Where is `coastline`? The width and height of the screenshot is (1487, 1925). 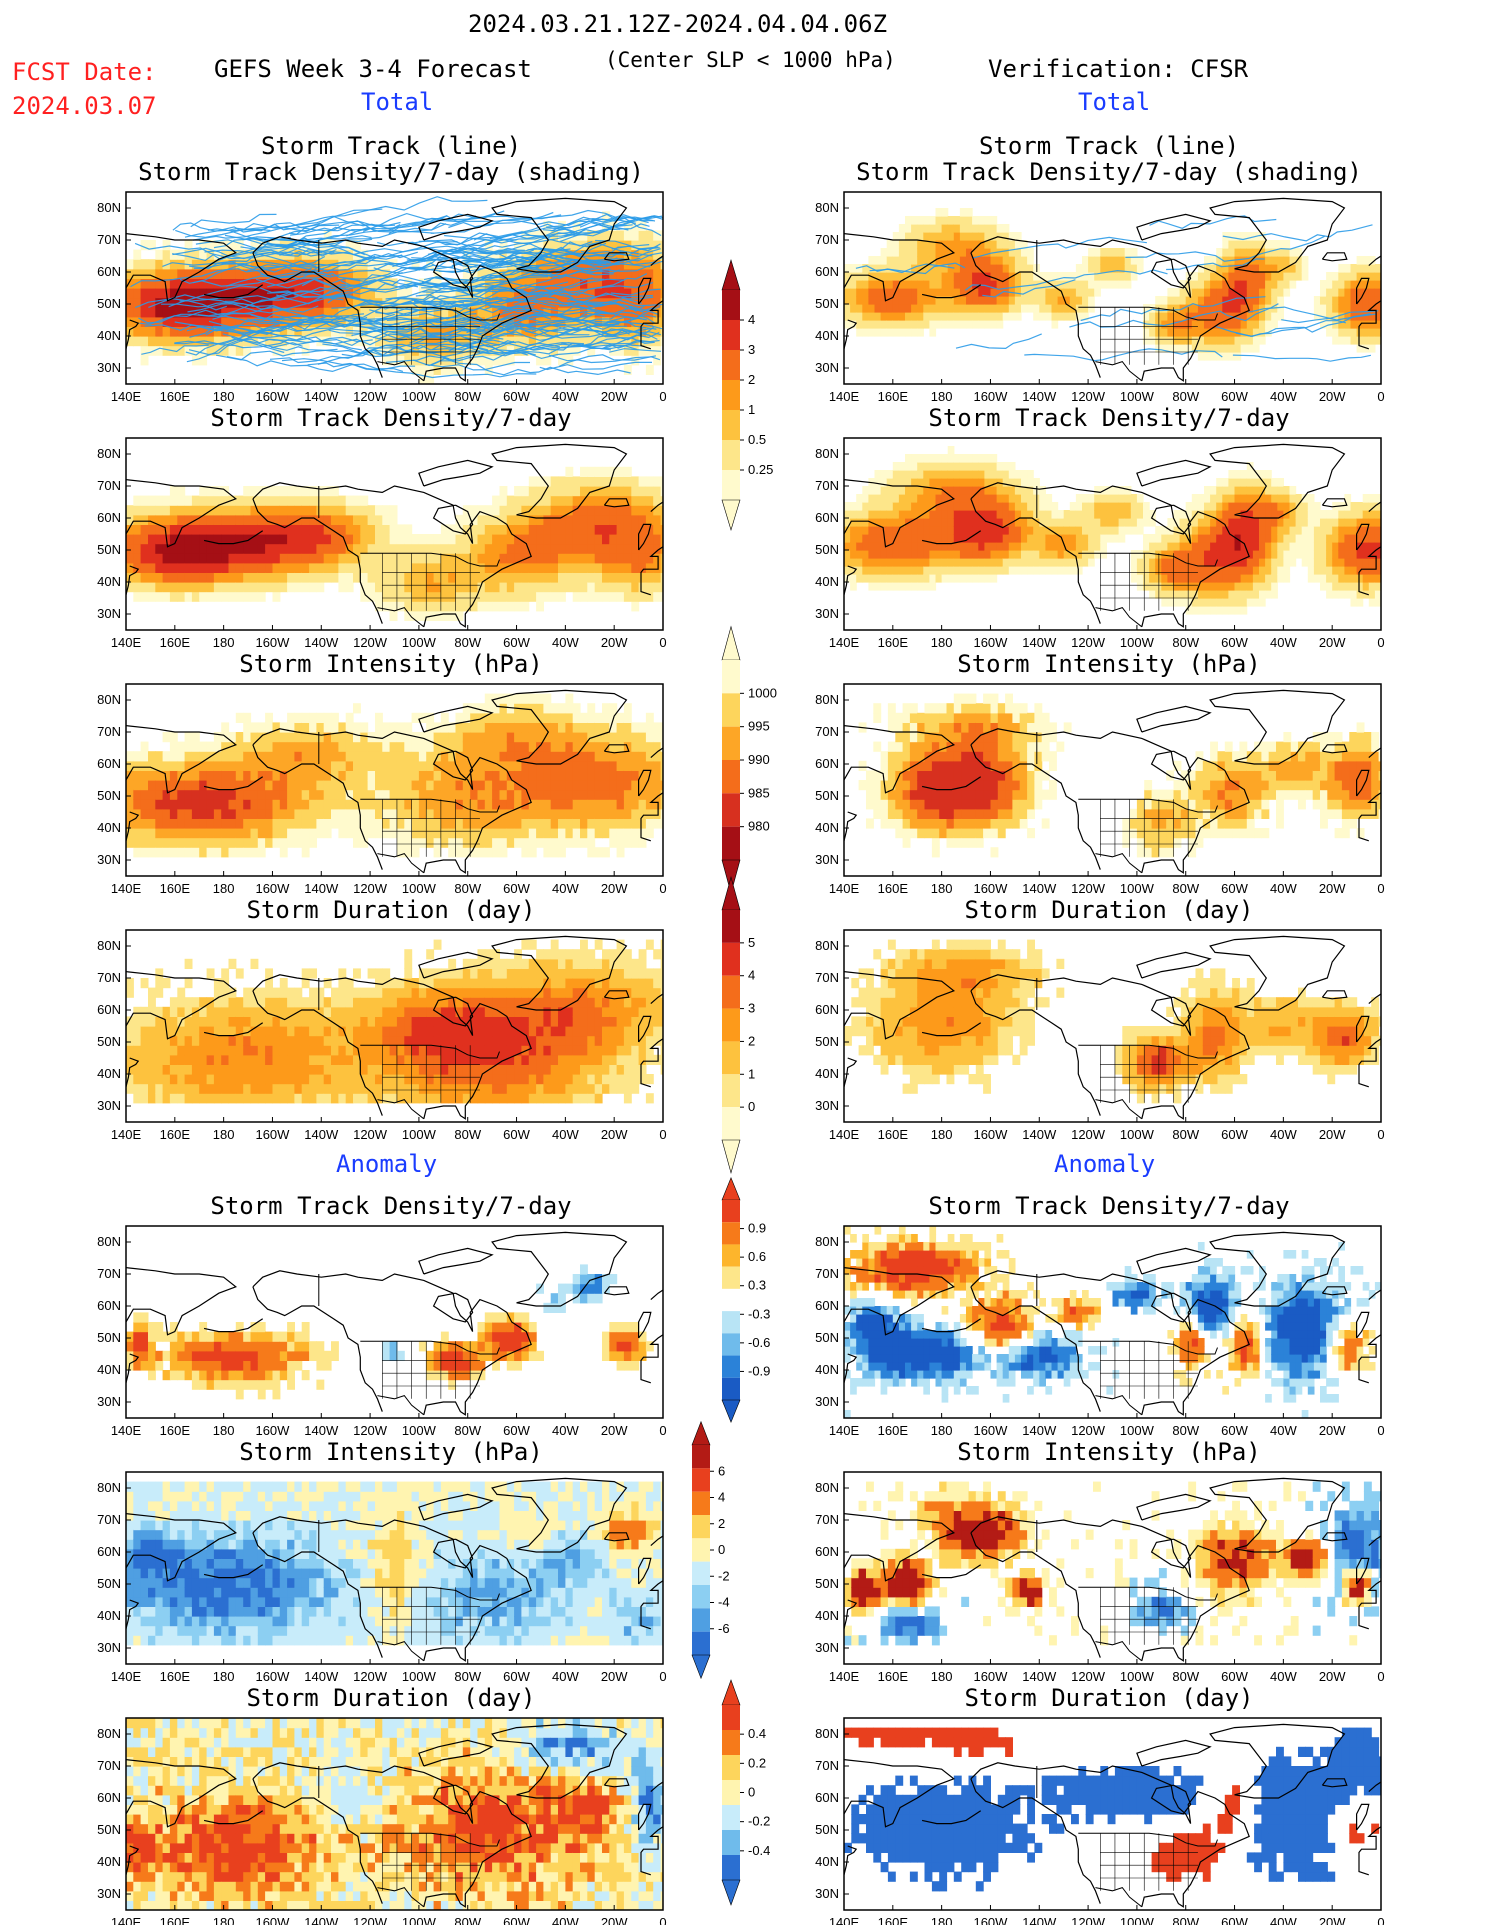 coastline is located at coordinates (651, 325).